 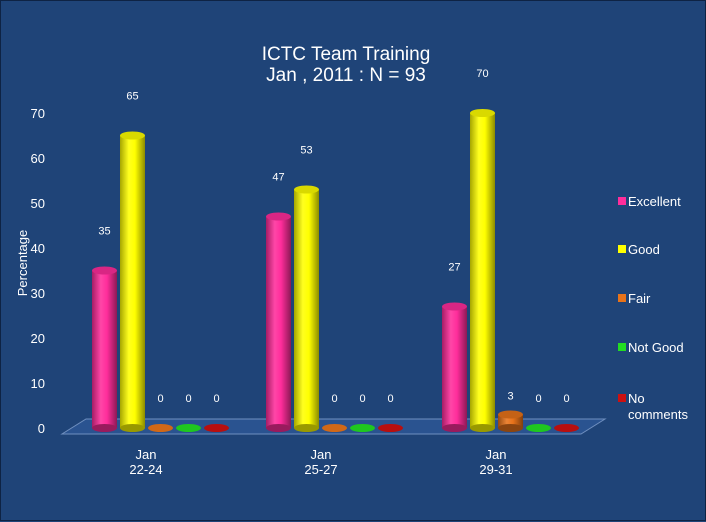 I want to click on y-tick-label: 40, so click(x=38, y=248).